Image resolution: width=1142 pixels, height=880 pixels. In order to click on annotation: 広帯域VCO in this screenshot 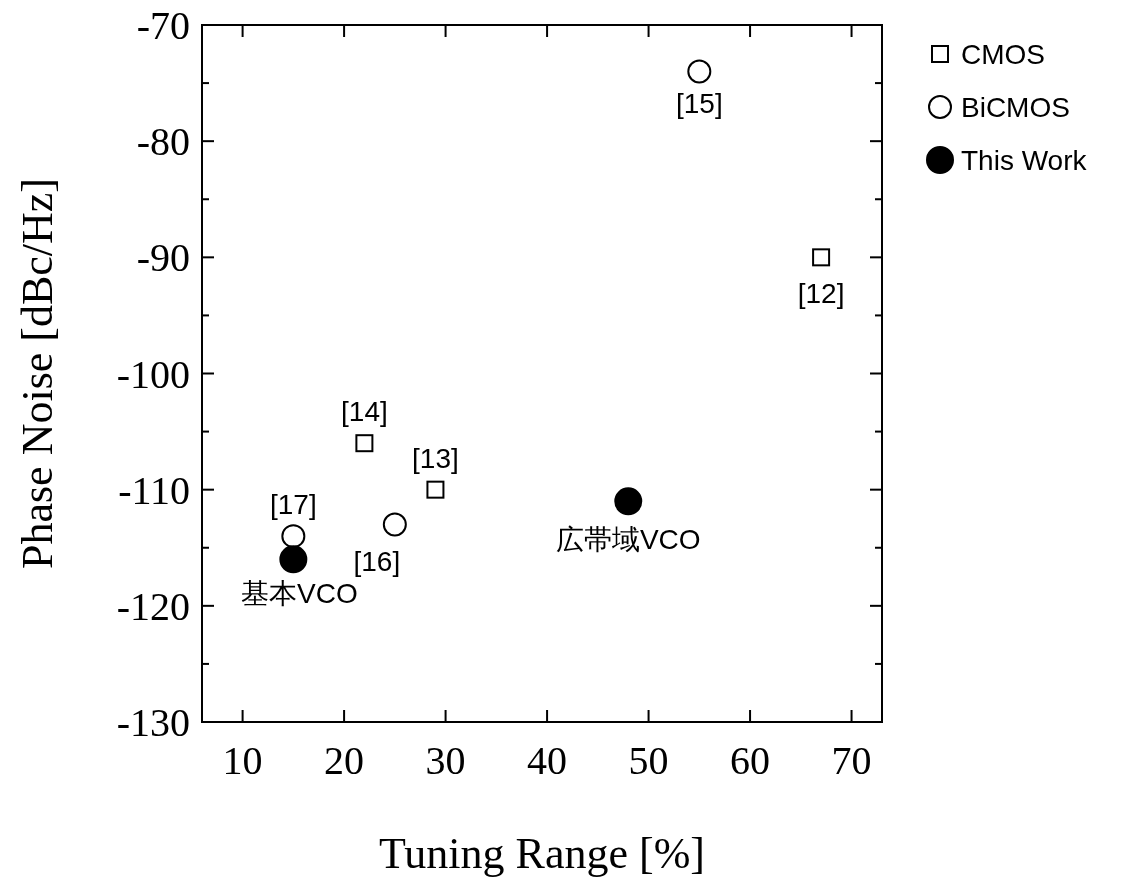, I will do `click(628, 540)`.